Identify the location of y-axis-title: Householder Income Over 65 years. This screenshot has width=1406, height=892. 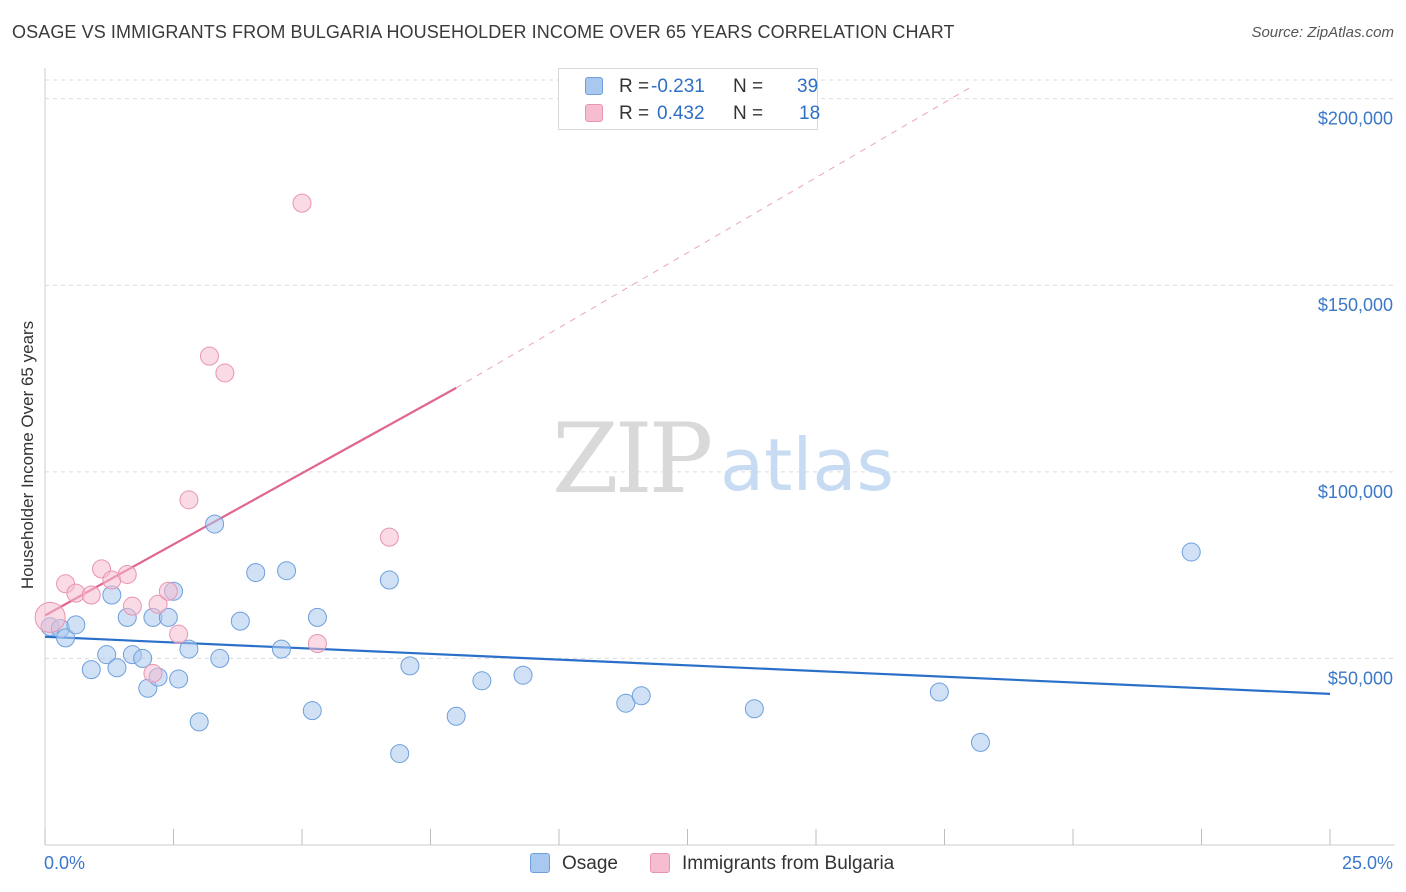
(27, 455).